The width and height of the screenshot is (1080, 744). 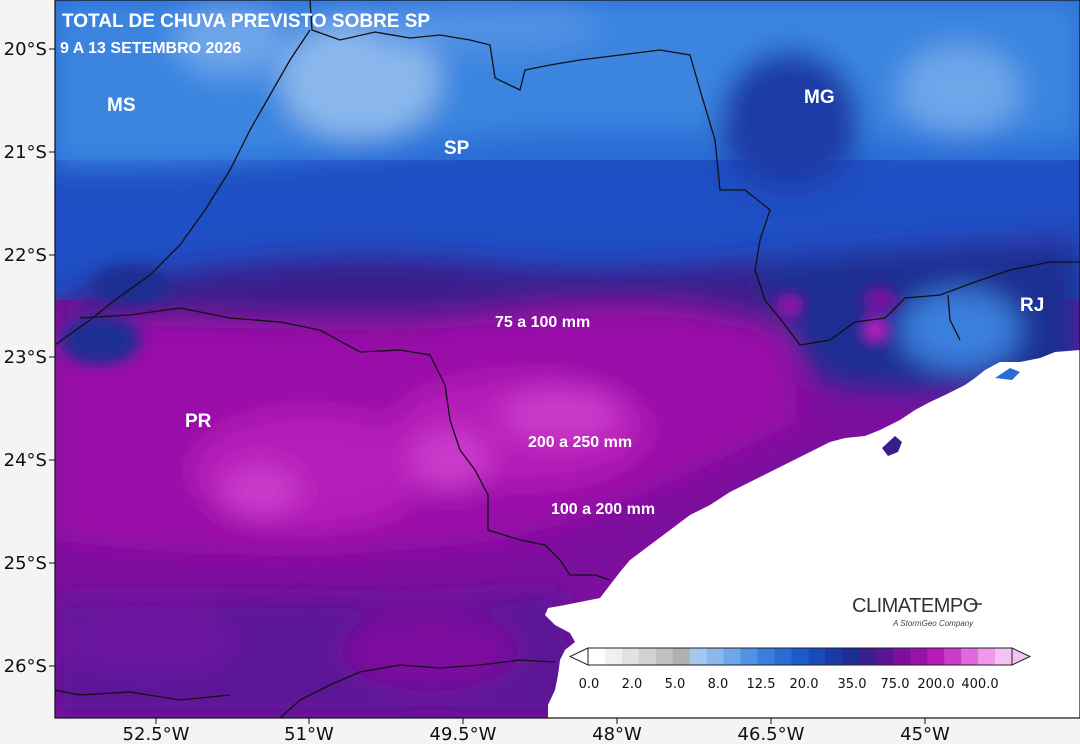 I want to click on colorbar-label: 8.0, so click(x=718, y=684).